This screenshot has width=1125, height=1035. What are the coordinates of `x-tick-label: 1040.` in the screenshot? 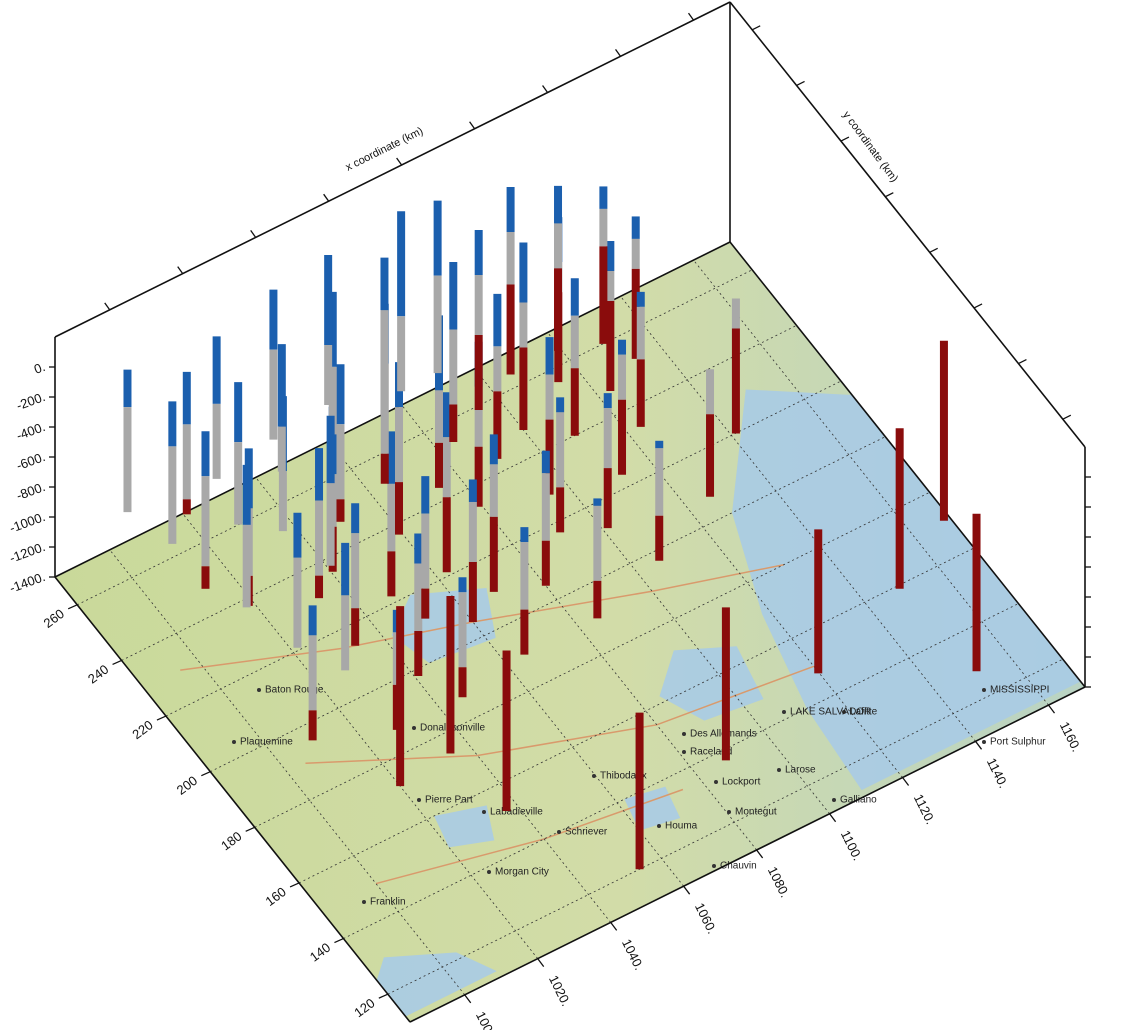 It's located at (633, 955).